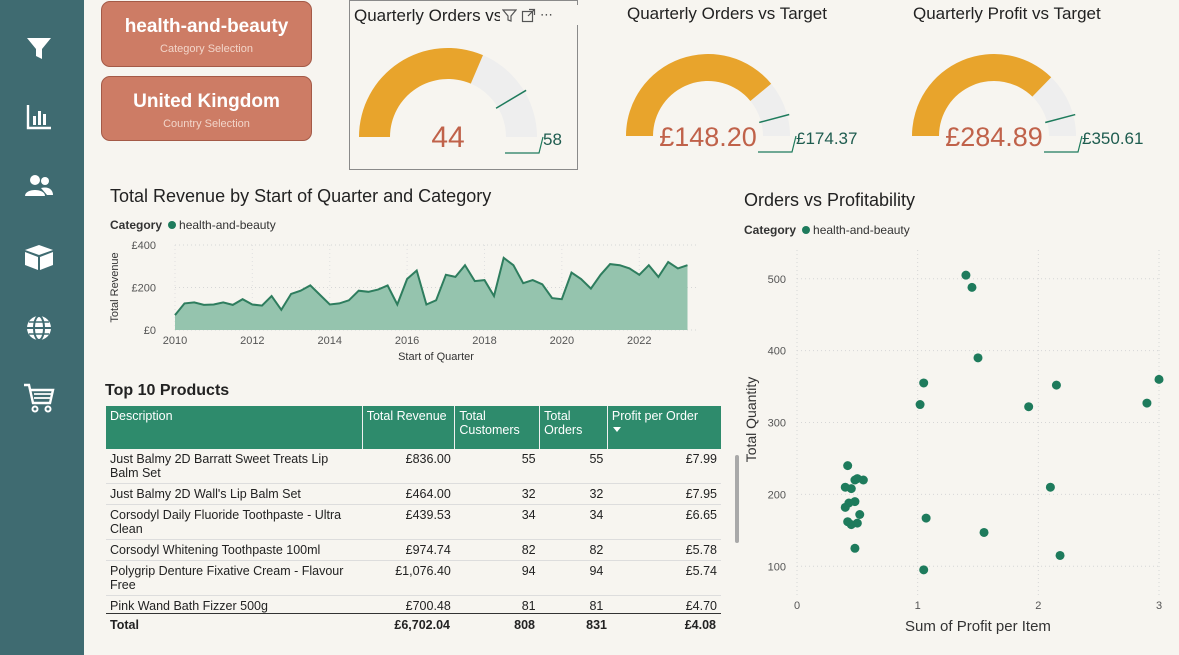 Image resolution: width=1179 pixels, height=655 pixels. What do you see at coordinates (234, 427) in the screenshot?
I see `col-description: Description` at bounding box center [234, 427].